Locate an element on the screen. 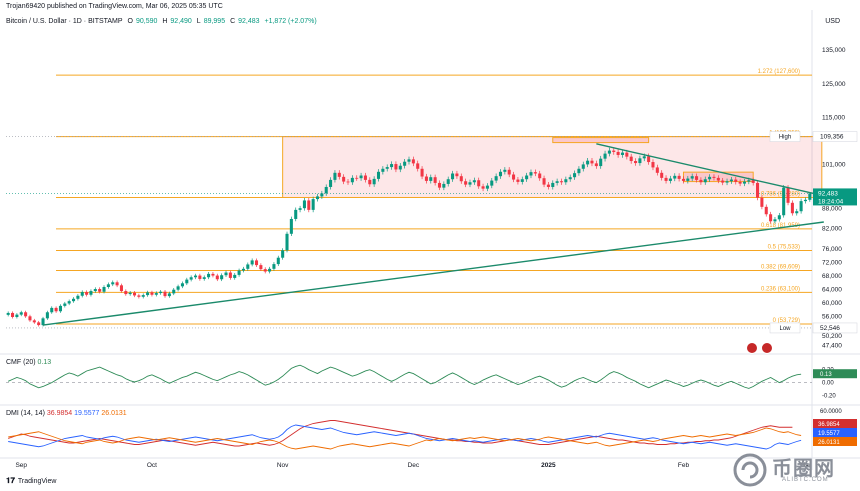 The image size is (860, 491). fib-level-label: 0.236 (63,100) is located at coordinates (780, 289).